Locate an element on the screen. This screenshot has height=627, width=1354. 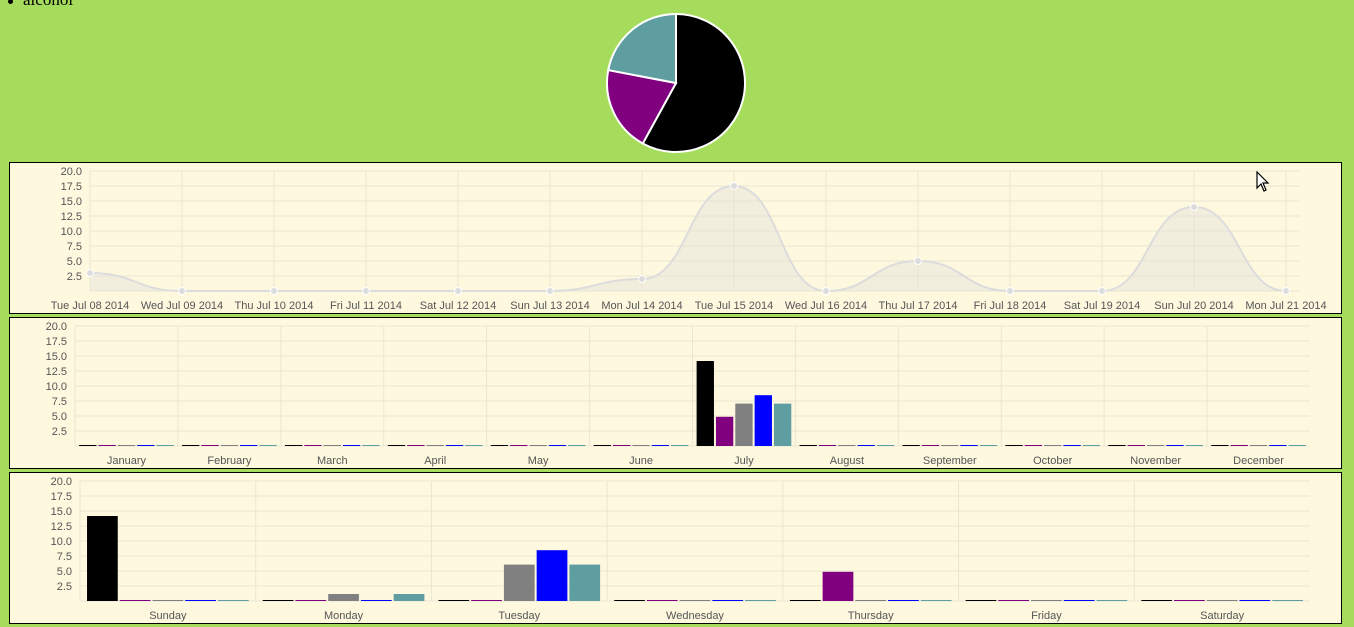
x-tick-label: Sat Jul 19 2014 is located at coordinates (1102, 306).